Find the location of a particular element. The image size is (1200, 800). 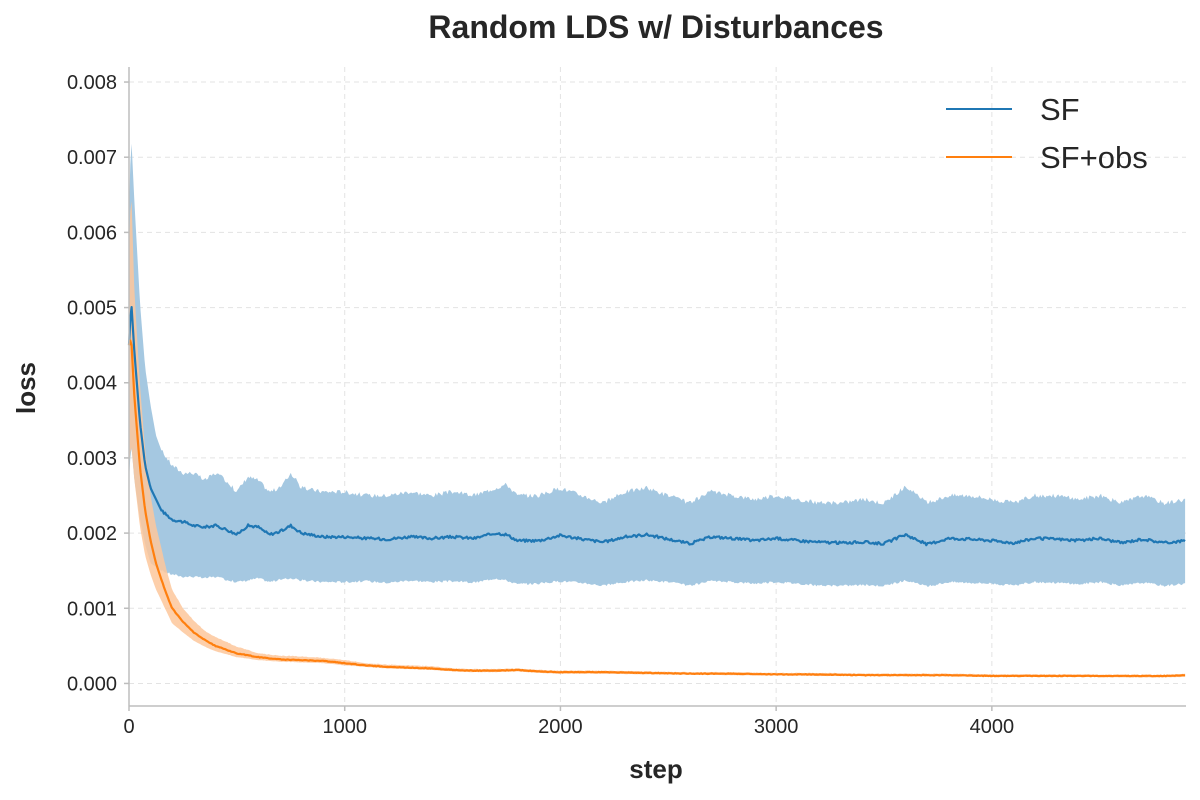

chart-title: Random LDS w/ Disturbances is located at coordinates (655, 27).